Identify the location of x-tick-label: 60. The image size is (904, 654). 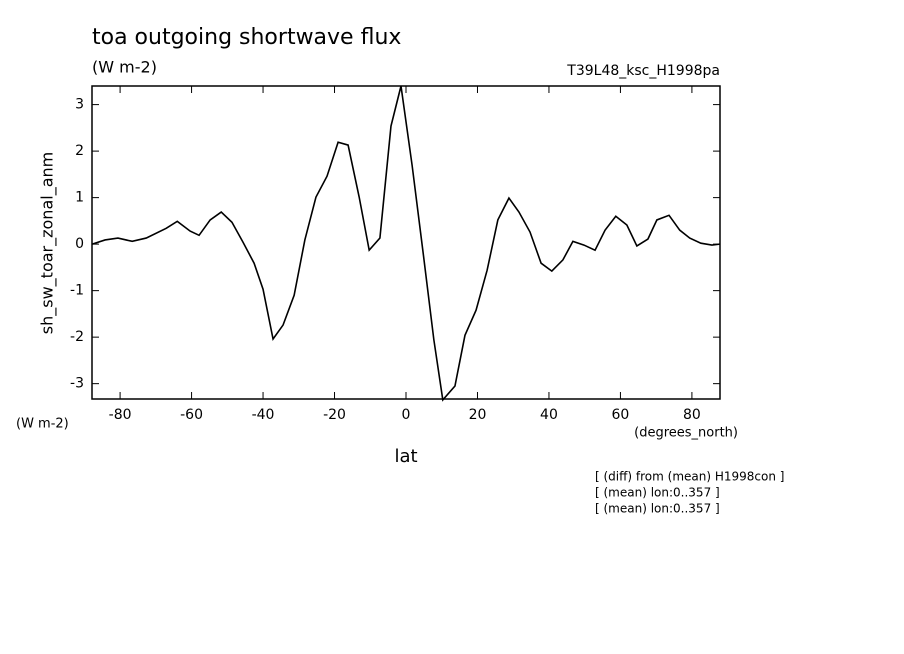
(621, 415).